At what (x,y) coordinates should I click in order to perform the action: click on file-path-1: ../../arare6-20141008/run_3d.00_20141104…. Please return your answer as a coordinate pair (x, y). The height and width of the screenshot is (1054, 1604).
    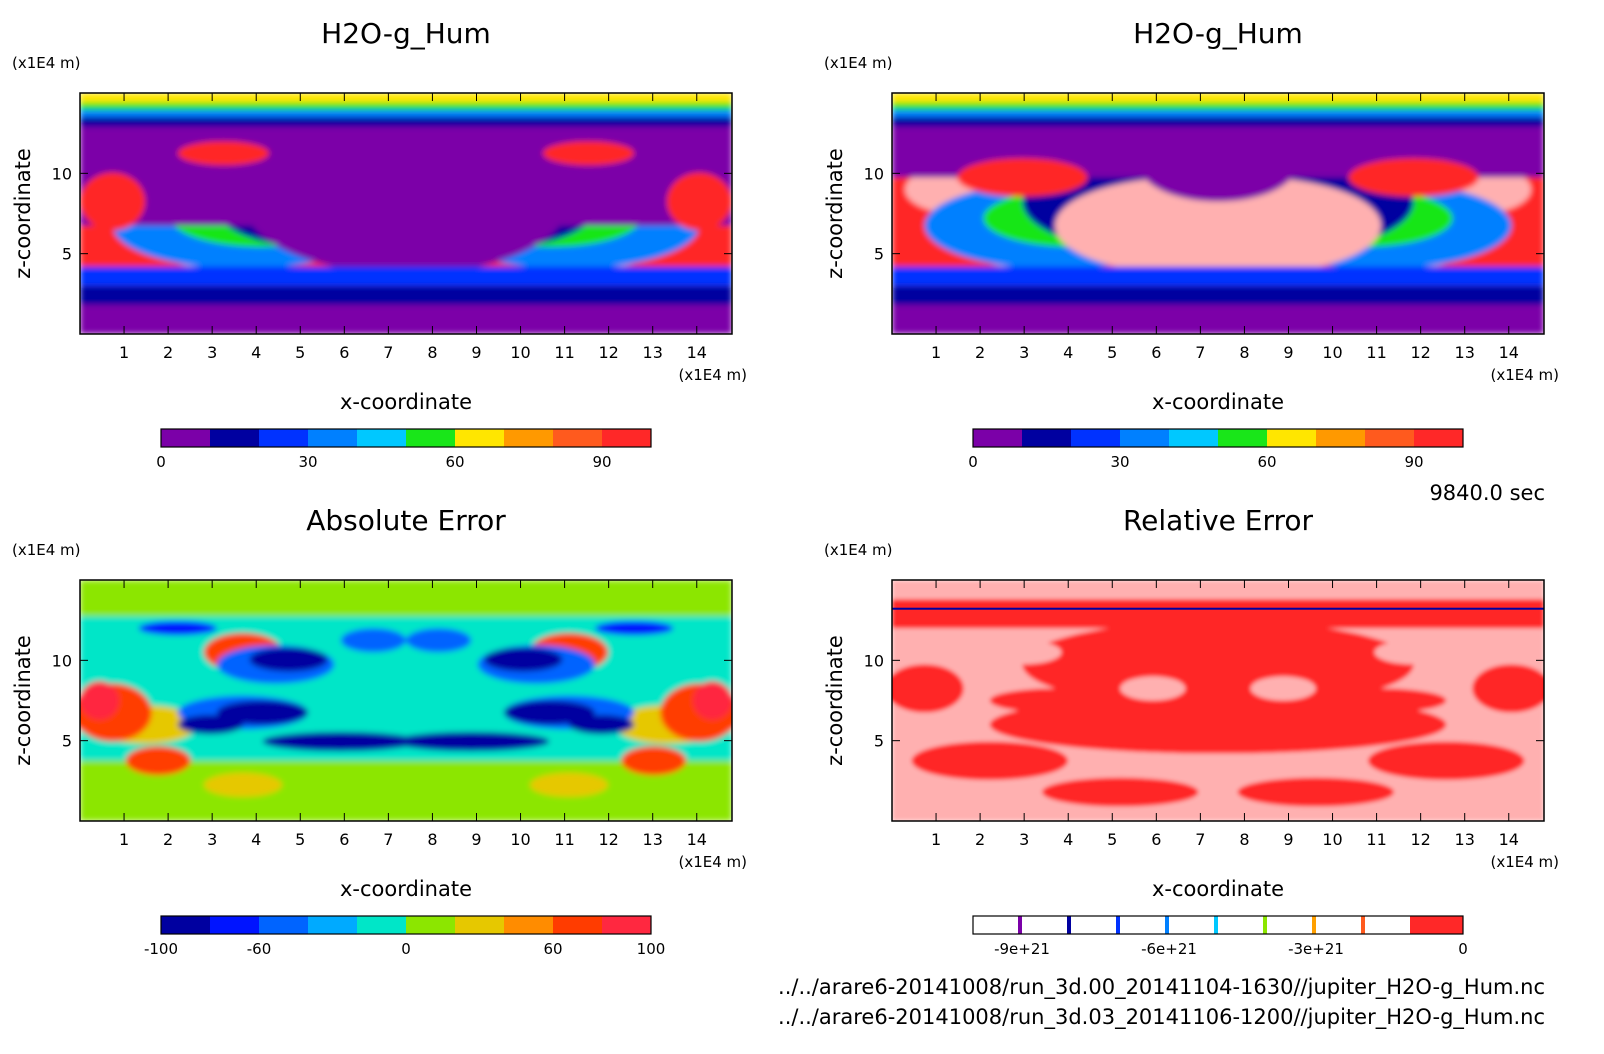
    Looking at the image, I should click on (1161, 987).